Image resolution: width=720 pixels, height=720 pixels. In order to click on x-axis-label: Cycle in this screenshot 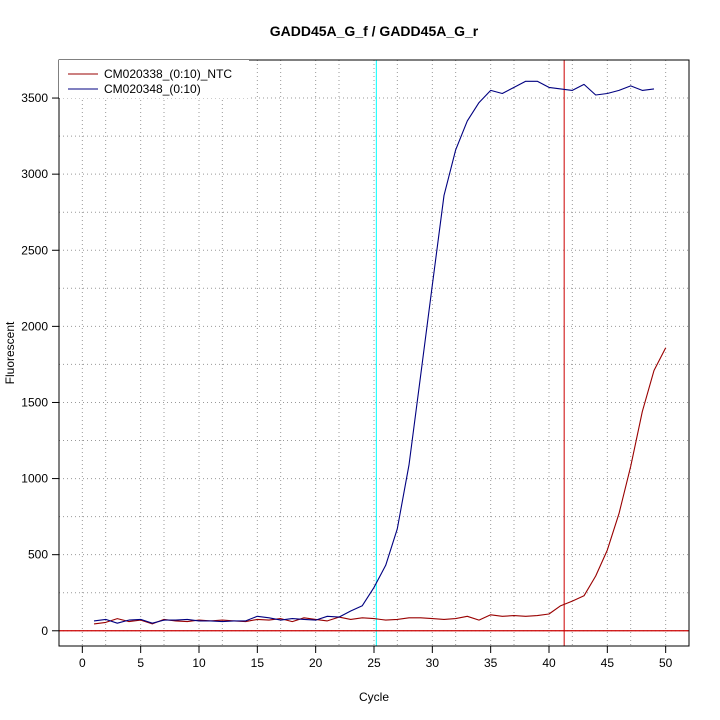, I will do `click(374, 697)`.